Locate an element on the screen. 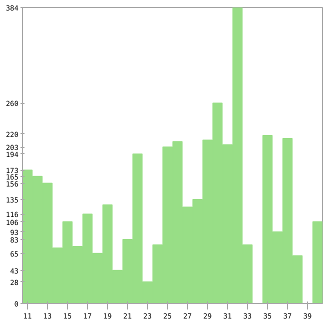 Image resolution: width=333 pixels, height=321 pixels. bar is located at coordinates (317, 262).